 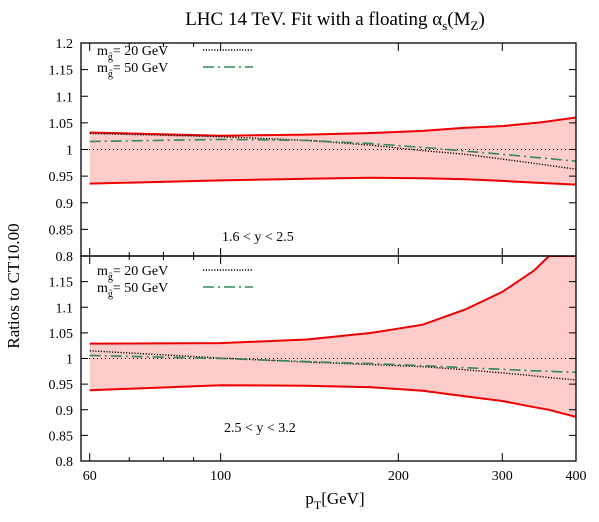 I want to click on xtick-label: 300, so click(x=502, y=476).